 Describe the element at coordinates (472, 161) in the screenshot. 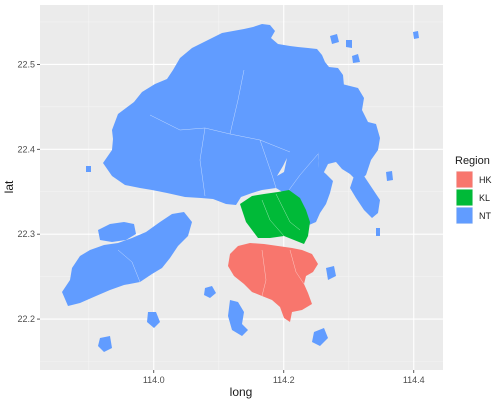

I see `legend-title: Region` at that location.